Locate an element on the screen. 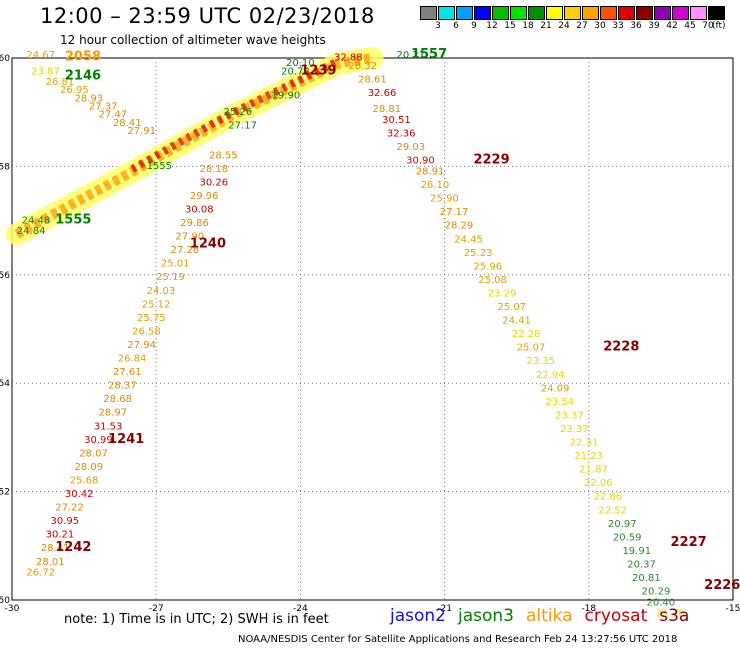 The image size is (740, 650). x-tick-label: -15 is located at coordinates (733, 609).